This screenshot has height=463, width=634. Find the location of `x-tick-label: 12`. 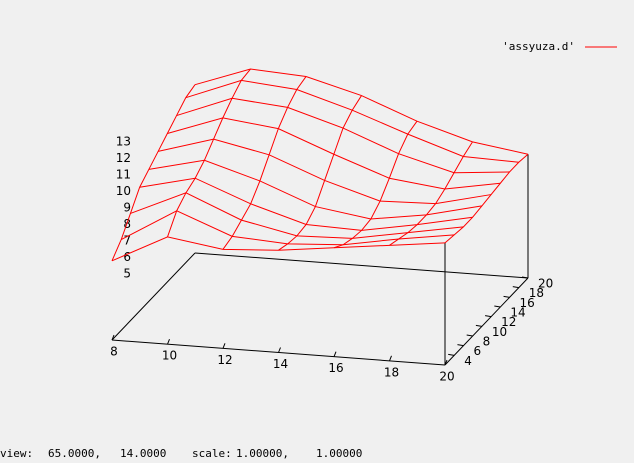

x-tick-label: 12 is located at coordinates (224, 360).